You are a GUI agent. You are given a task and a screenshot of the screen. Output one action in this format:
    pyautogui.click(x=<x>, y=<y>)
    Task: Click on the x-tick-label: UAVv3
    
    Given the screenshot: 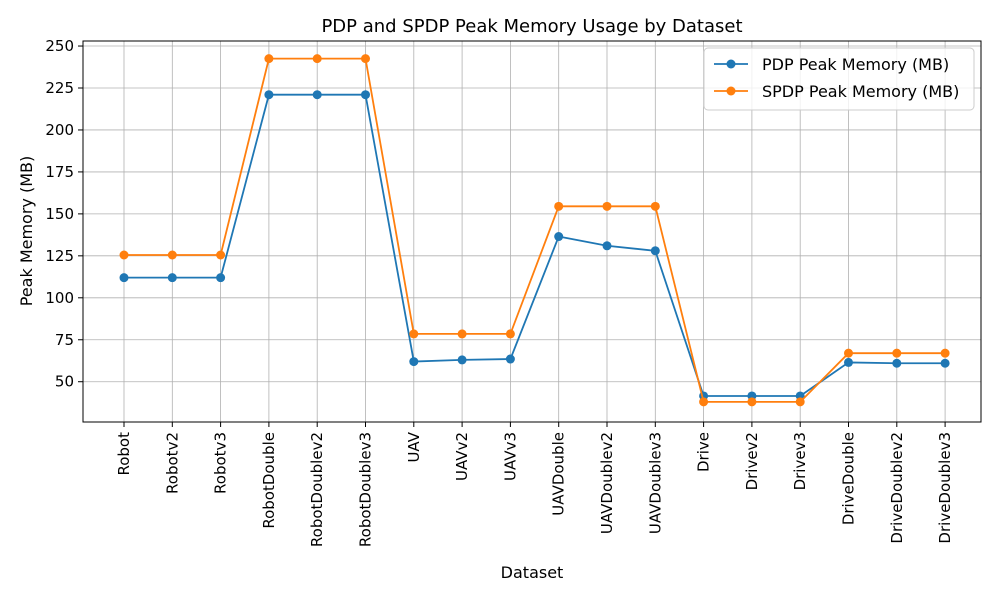 What is the action you would take?
    pyautogui.click(x=510, y=456)
    